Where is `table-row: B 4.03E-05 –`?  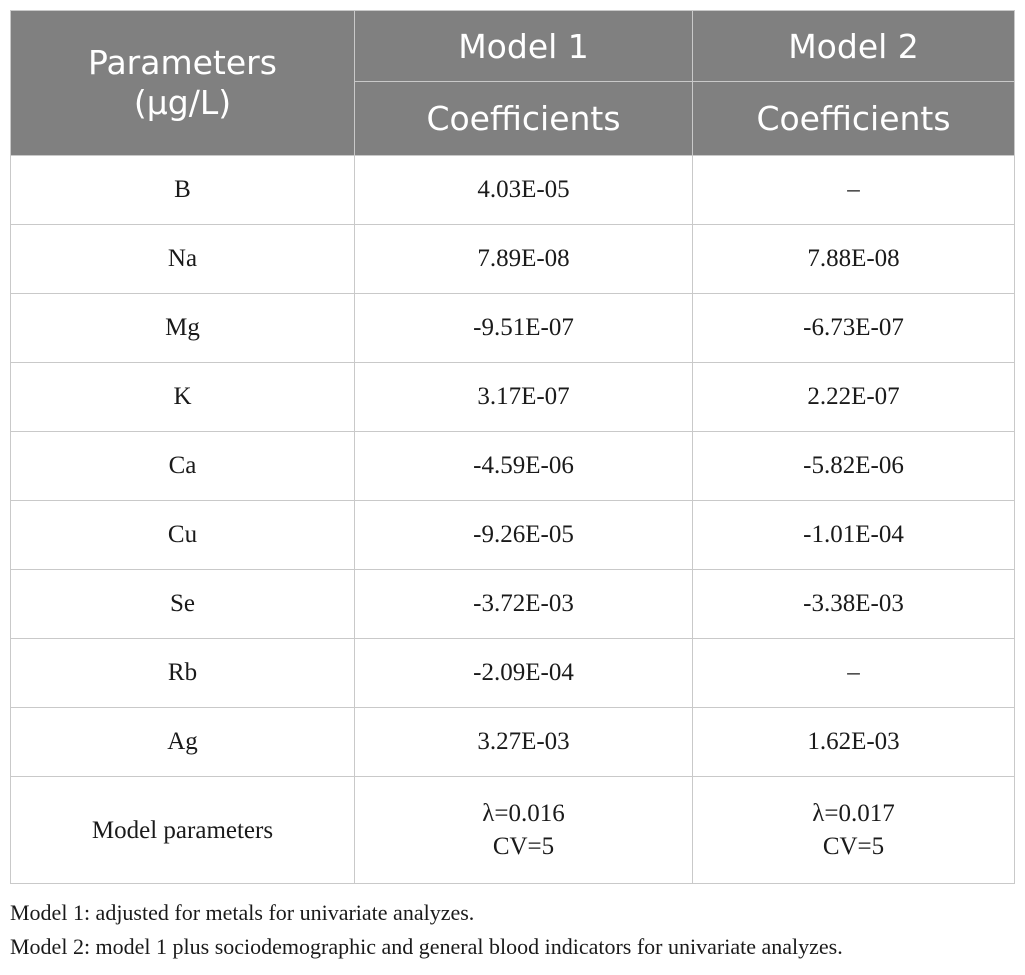 table-row: B 4.03E-05 – is located at coordinates (512, 190).